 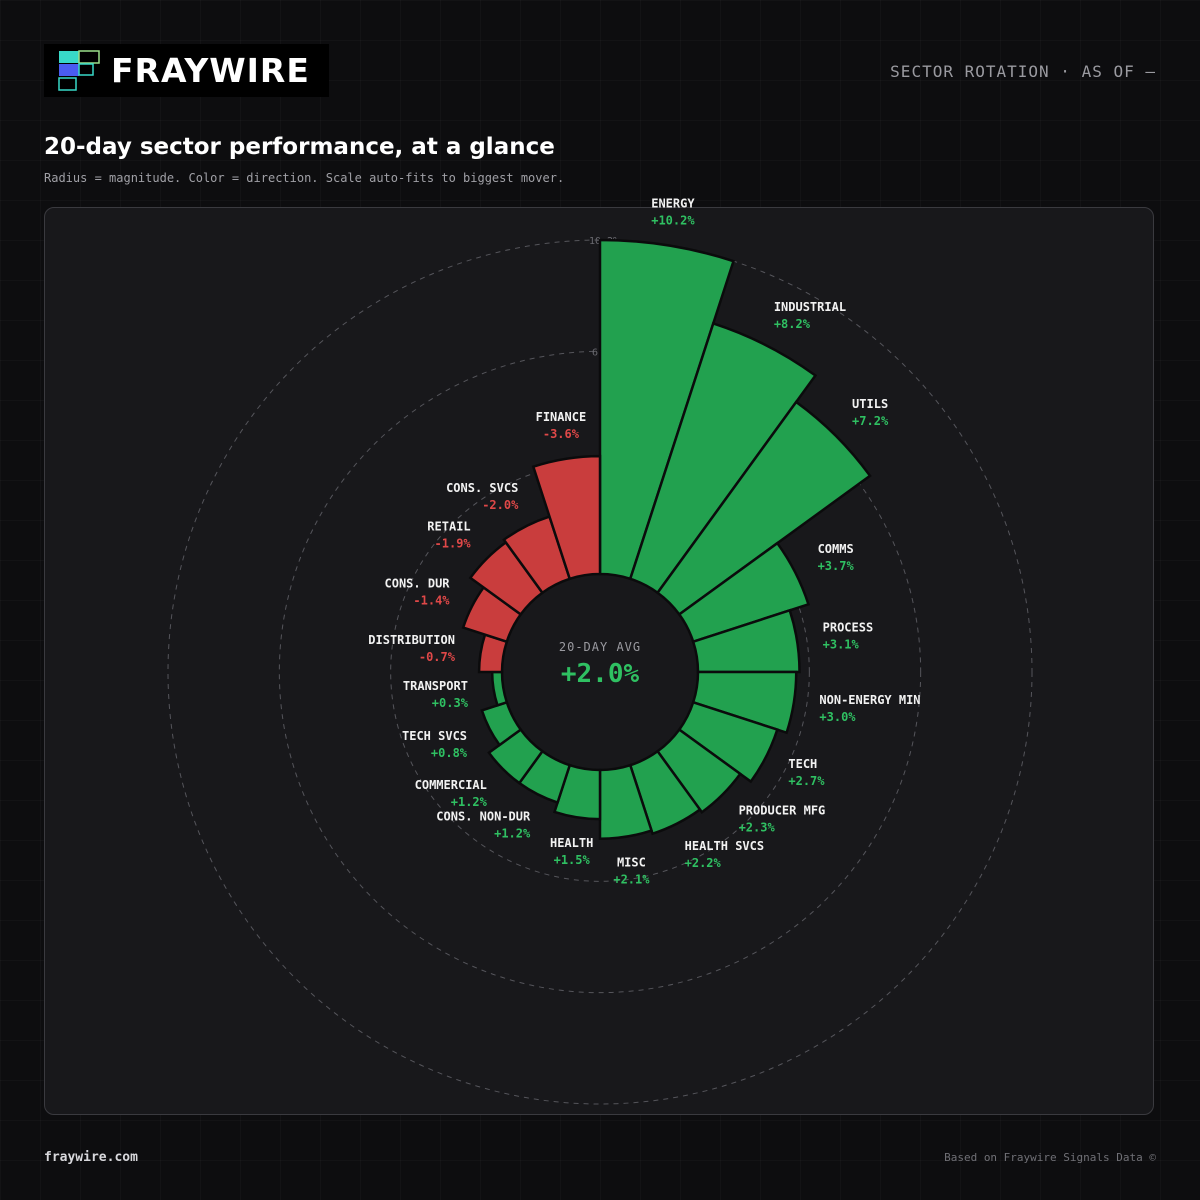 I want to click on category-label: INDUSTRIAL, so click(x=810, y=307).